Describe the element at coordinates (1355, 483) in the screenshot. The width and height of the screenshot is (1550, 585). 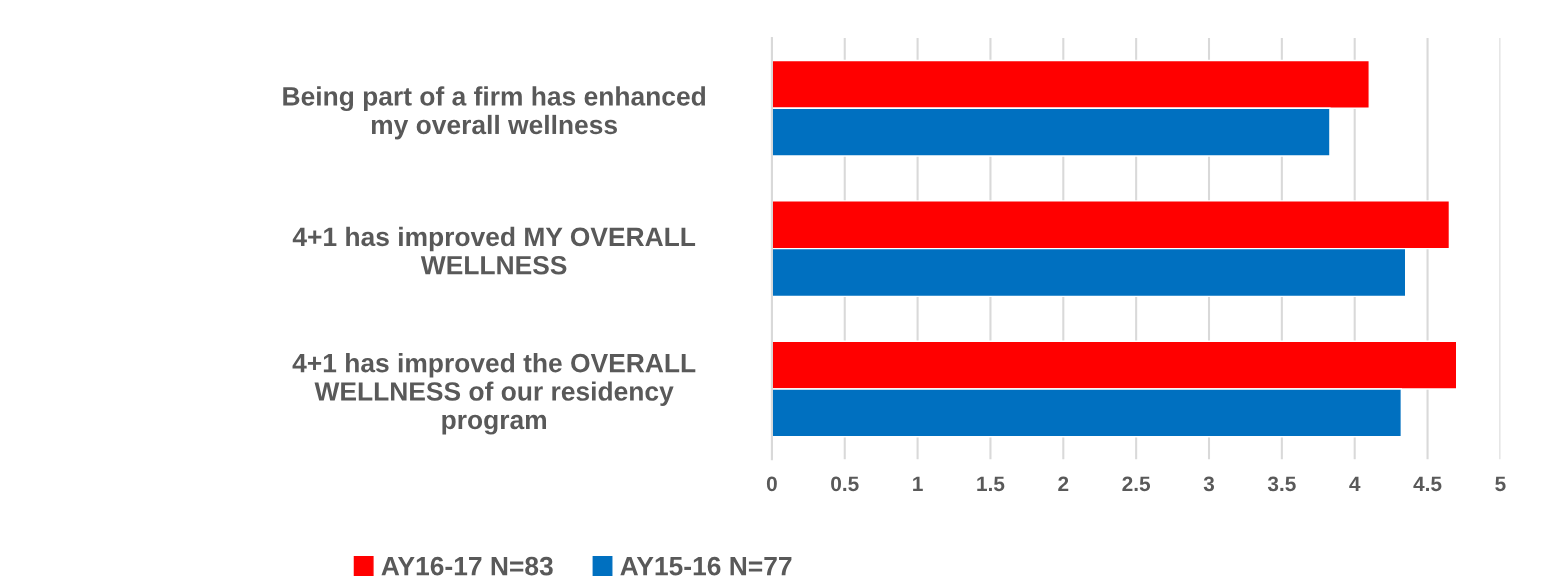
I see `x-tick-label: 4` at that location.